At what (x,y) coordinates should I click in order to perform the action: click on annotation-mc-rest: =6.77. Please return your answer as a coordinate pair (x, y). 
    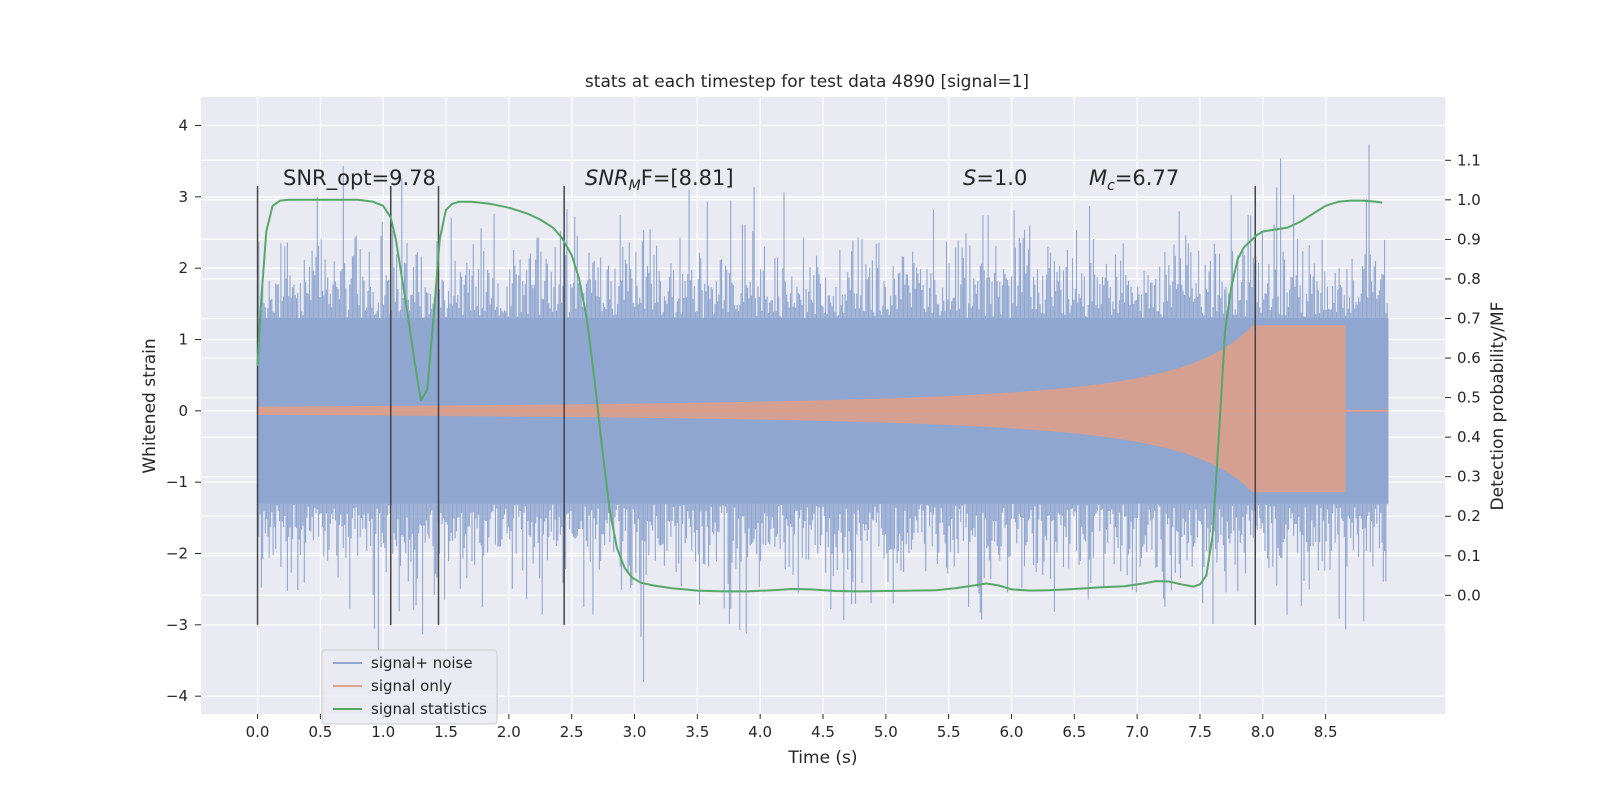
    Looking at the image, I should click on (1147, 178).